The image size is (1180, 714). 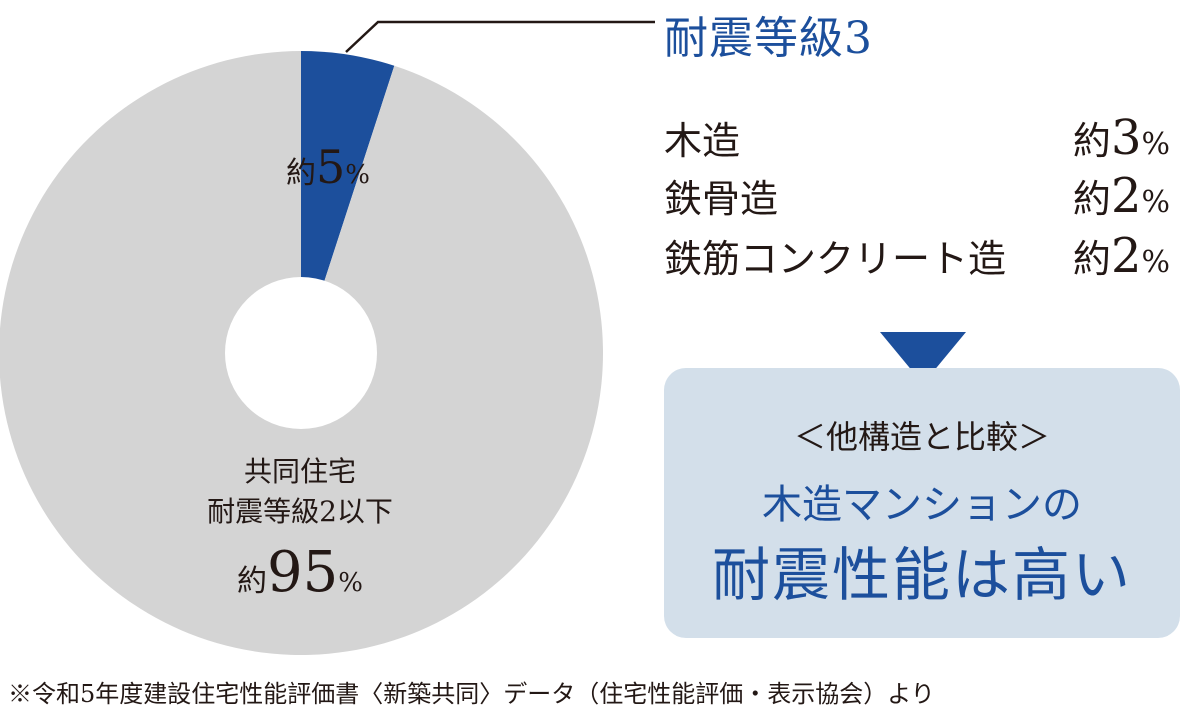 I want to click on breakdown-row-steel: 鉄骨造 約2%, so click(x=917, y=196).